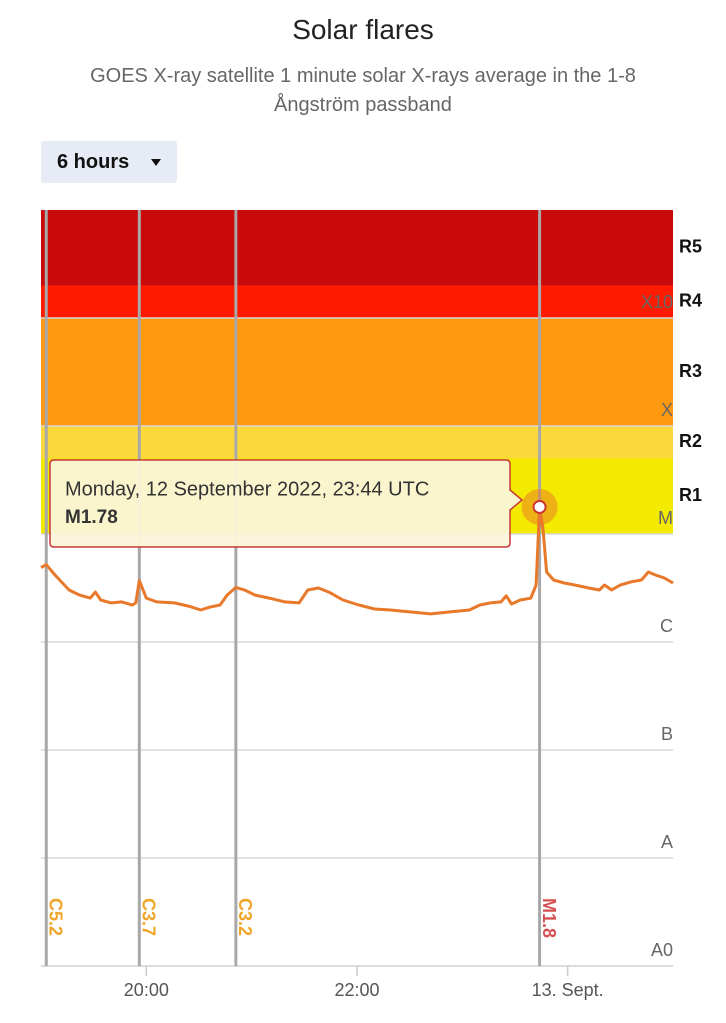 This screenshot has width=726, height=1023. I want to click on tooltip-box, so click(286, 503).